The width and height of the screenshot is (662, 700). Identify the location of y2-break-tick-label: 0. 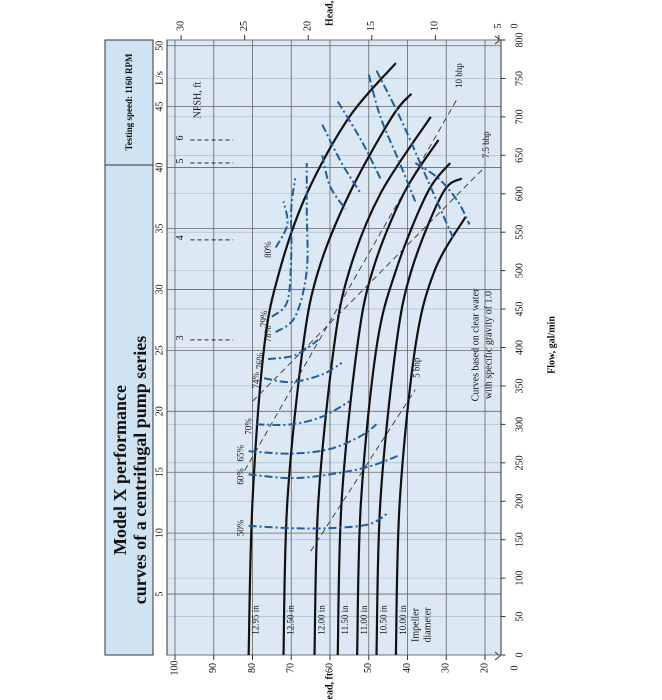
(514, 26).